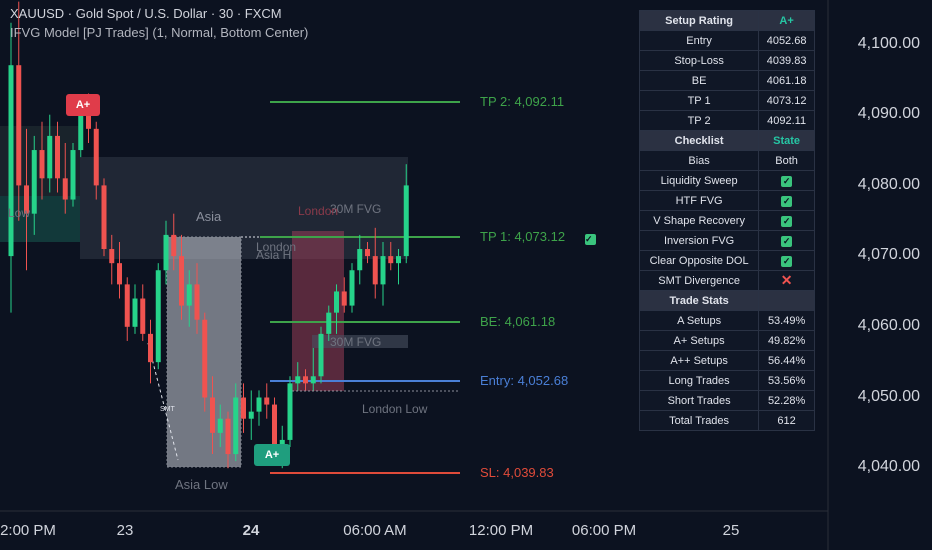 This screenshot has height=550, width=932. I want to click on time-tick: 23, so click(125, 530).